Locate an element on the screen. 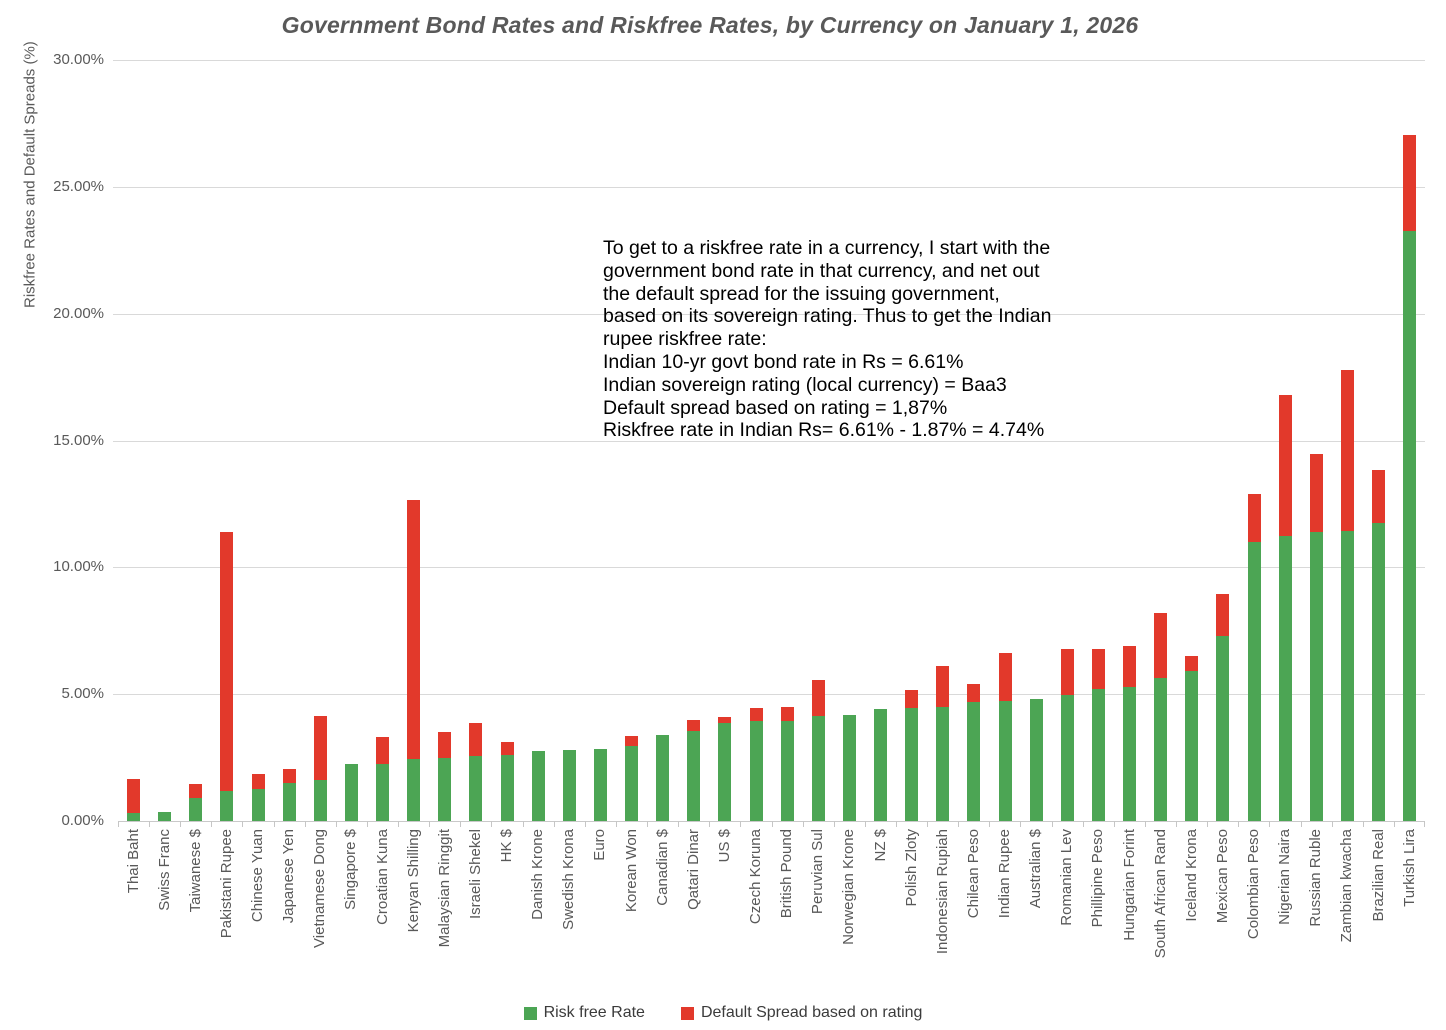 The width and height of the screenshot is (1446, 1030). x-axis-label: Australian $ is located at coordinates (1036, 869).